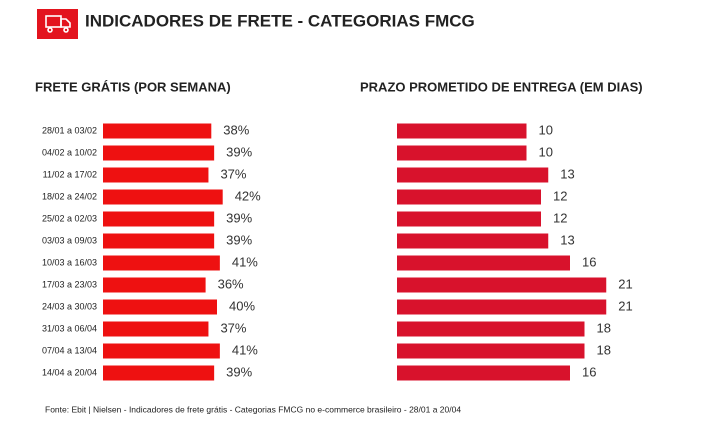 Image resolution: width=715 pixels, height=425 pixels. What do you see at coordinates (501, 86) in the screenshot?
I see `chart-title: PRAZO PROMETIDO DE ENTREGA (EM DIAS)` at bounding box center [501, 86].